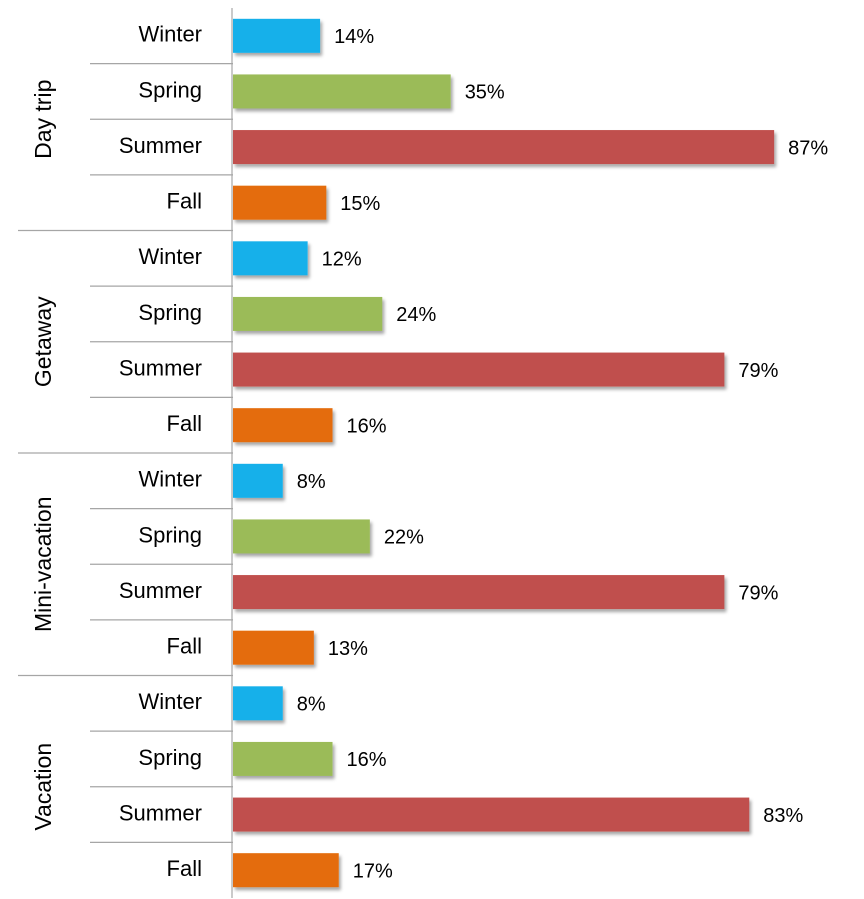  I want to click on value-label: 12%, so click(342, 260).